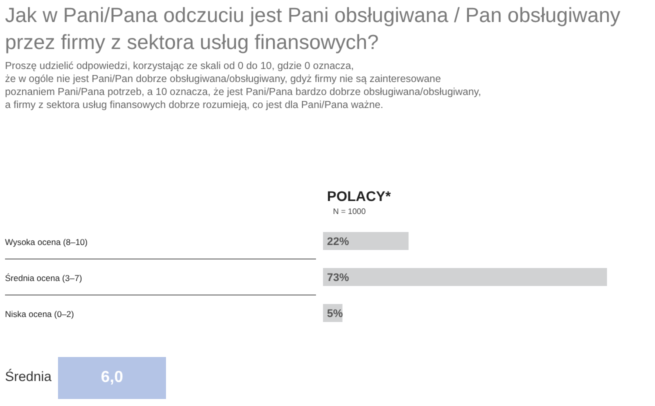 Image resolution: width=655 pixels, height=406 pixels. I want to click on score-box: 6,0, so click(112, 378).